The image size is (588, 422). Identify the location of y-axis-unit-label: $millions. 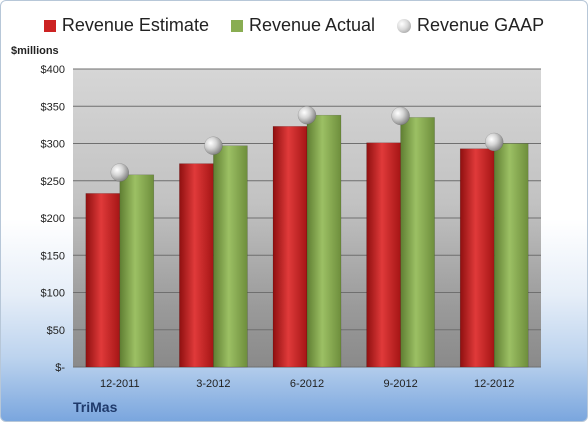
(35, 51).